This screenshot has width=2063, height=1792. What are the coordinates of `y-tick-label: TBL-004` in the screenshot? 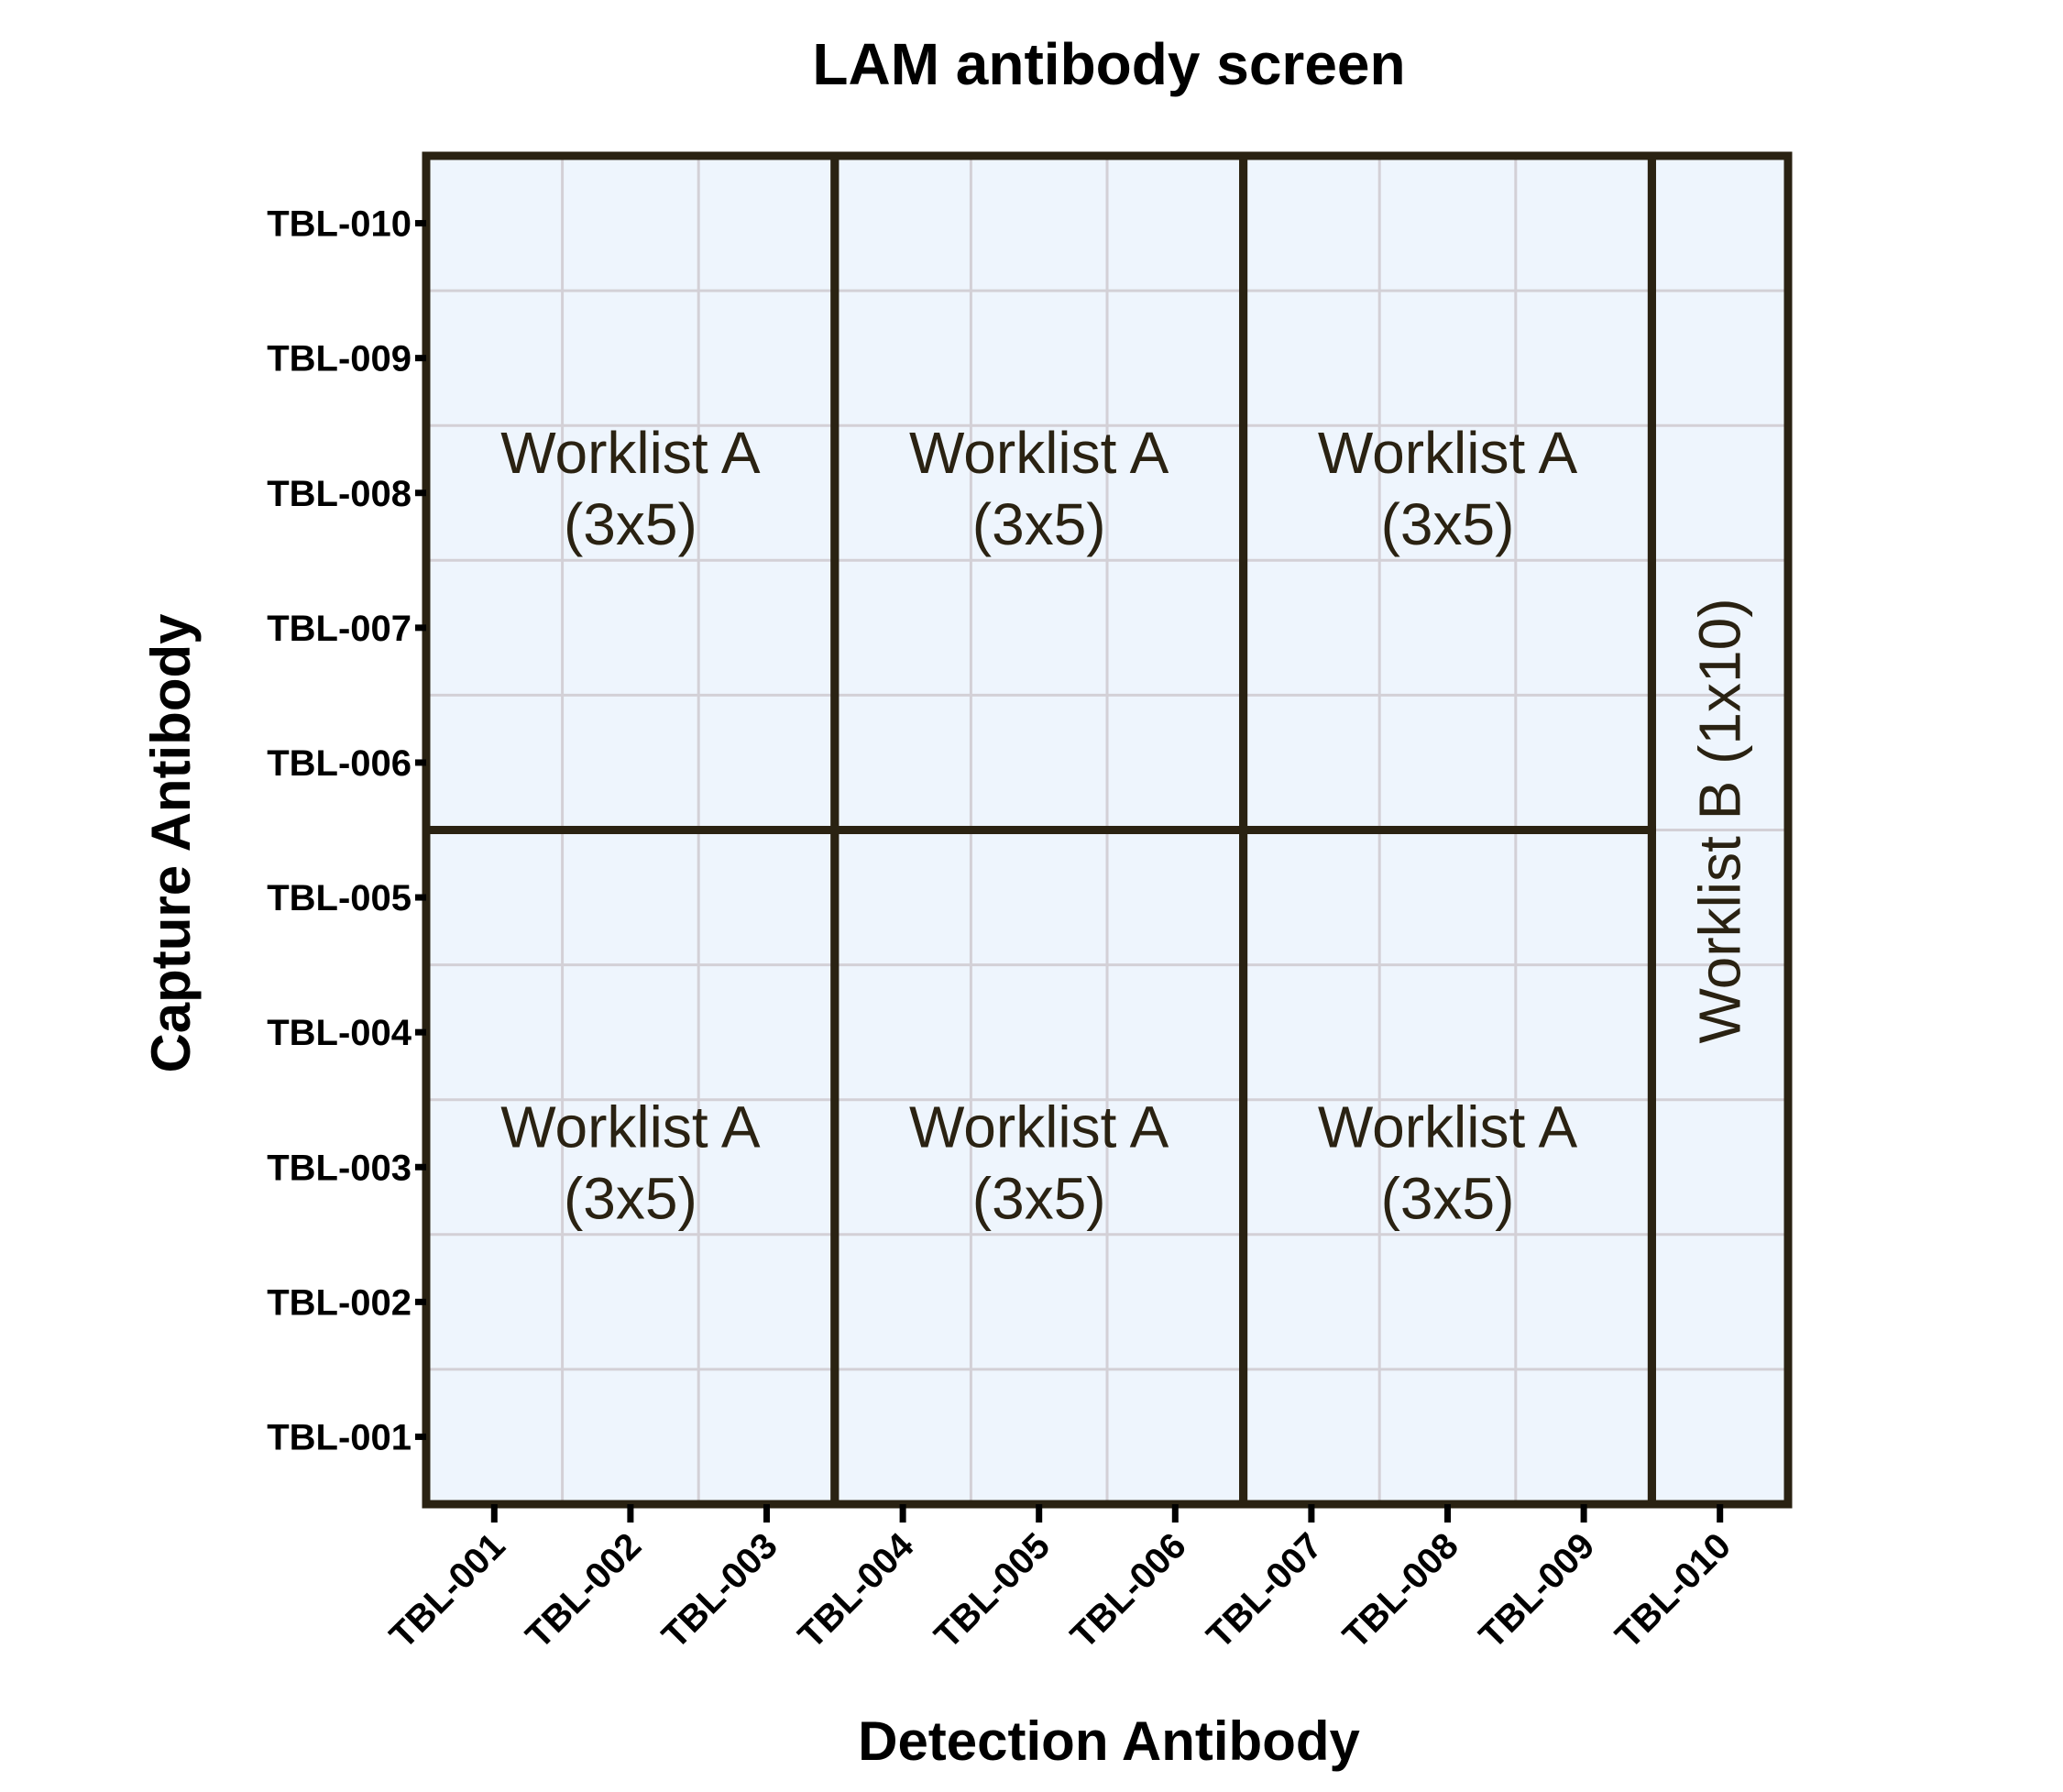 It's located at (339, 1033).